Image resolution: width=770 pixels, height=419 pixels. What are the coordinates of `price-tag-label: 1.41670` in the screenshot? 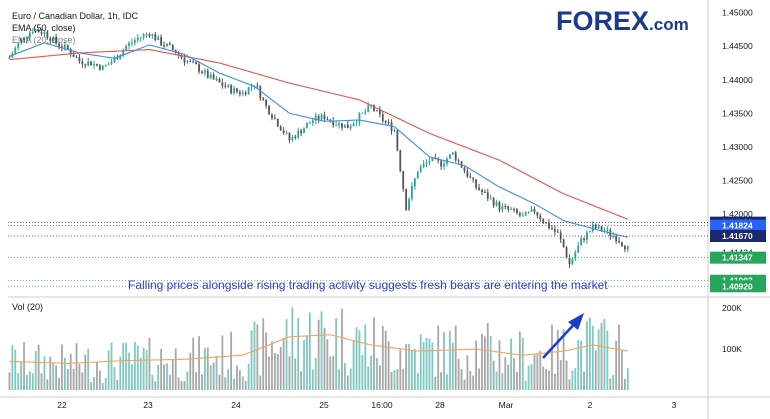 It's located at (737, 236).